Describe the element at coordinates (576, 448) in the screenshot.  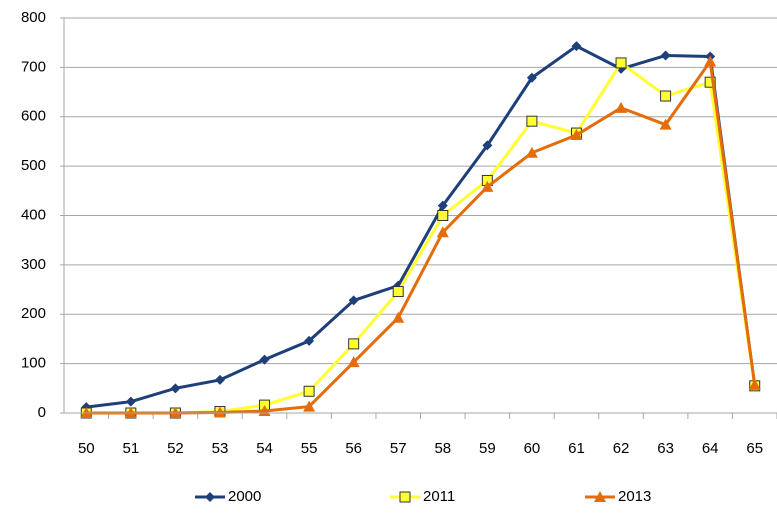
I see `x-tick-label: 61` at that location.